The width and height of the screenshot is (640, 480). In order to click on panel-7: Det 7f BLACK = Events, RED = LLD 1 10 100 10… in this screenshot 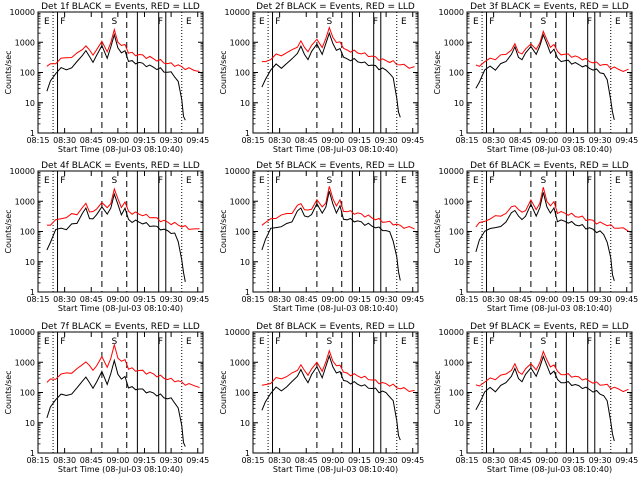, I will do `click(106, 398)`.